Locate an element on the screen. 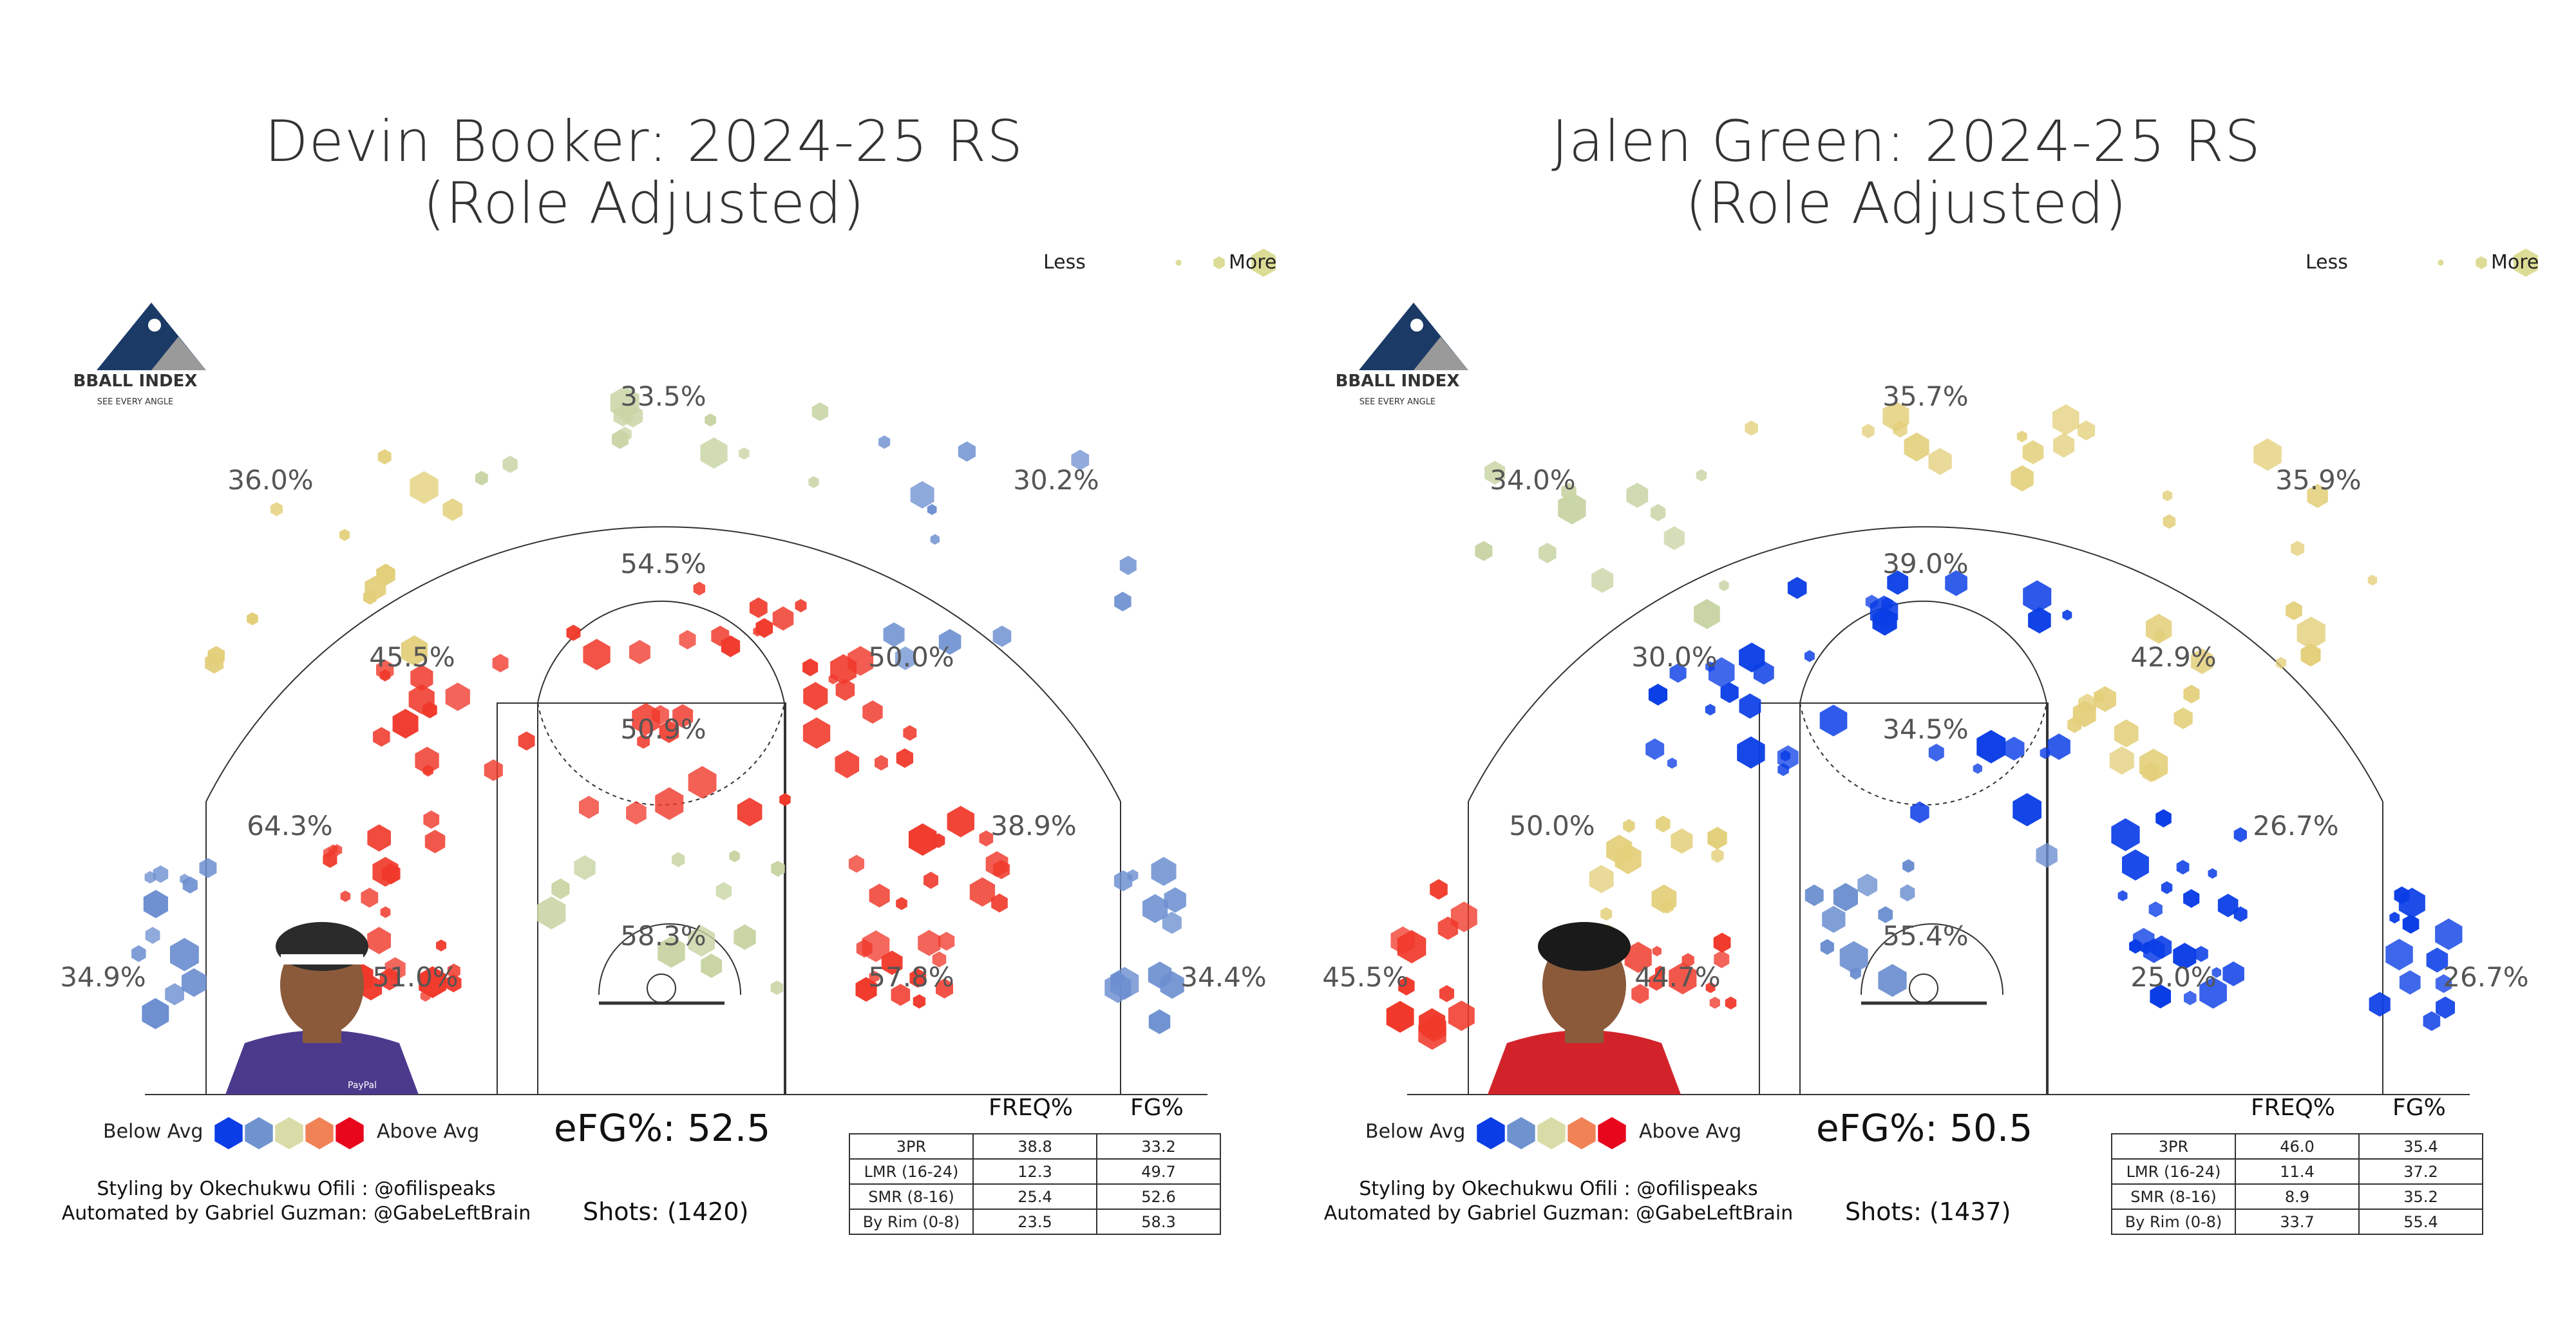 The height and width of the screenshot is (1336, 2576). jersey-sponsor-text: PayPal is located at coordinates (363, 1085).